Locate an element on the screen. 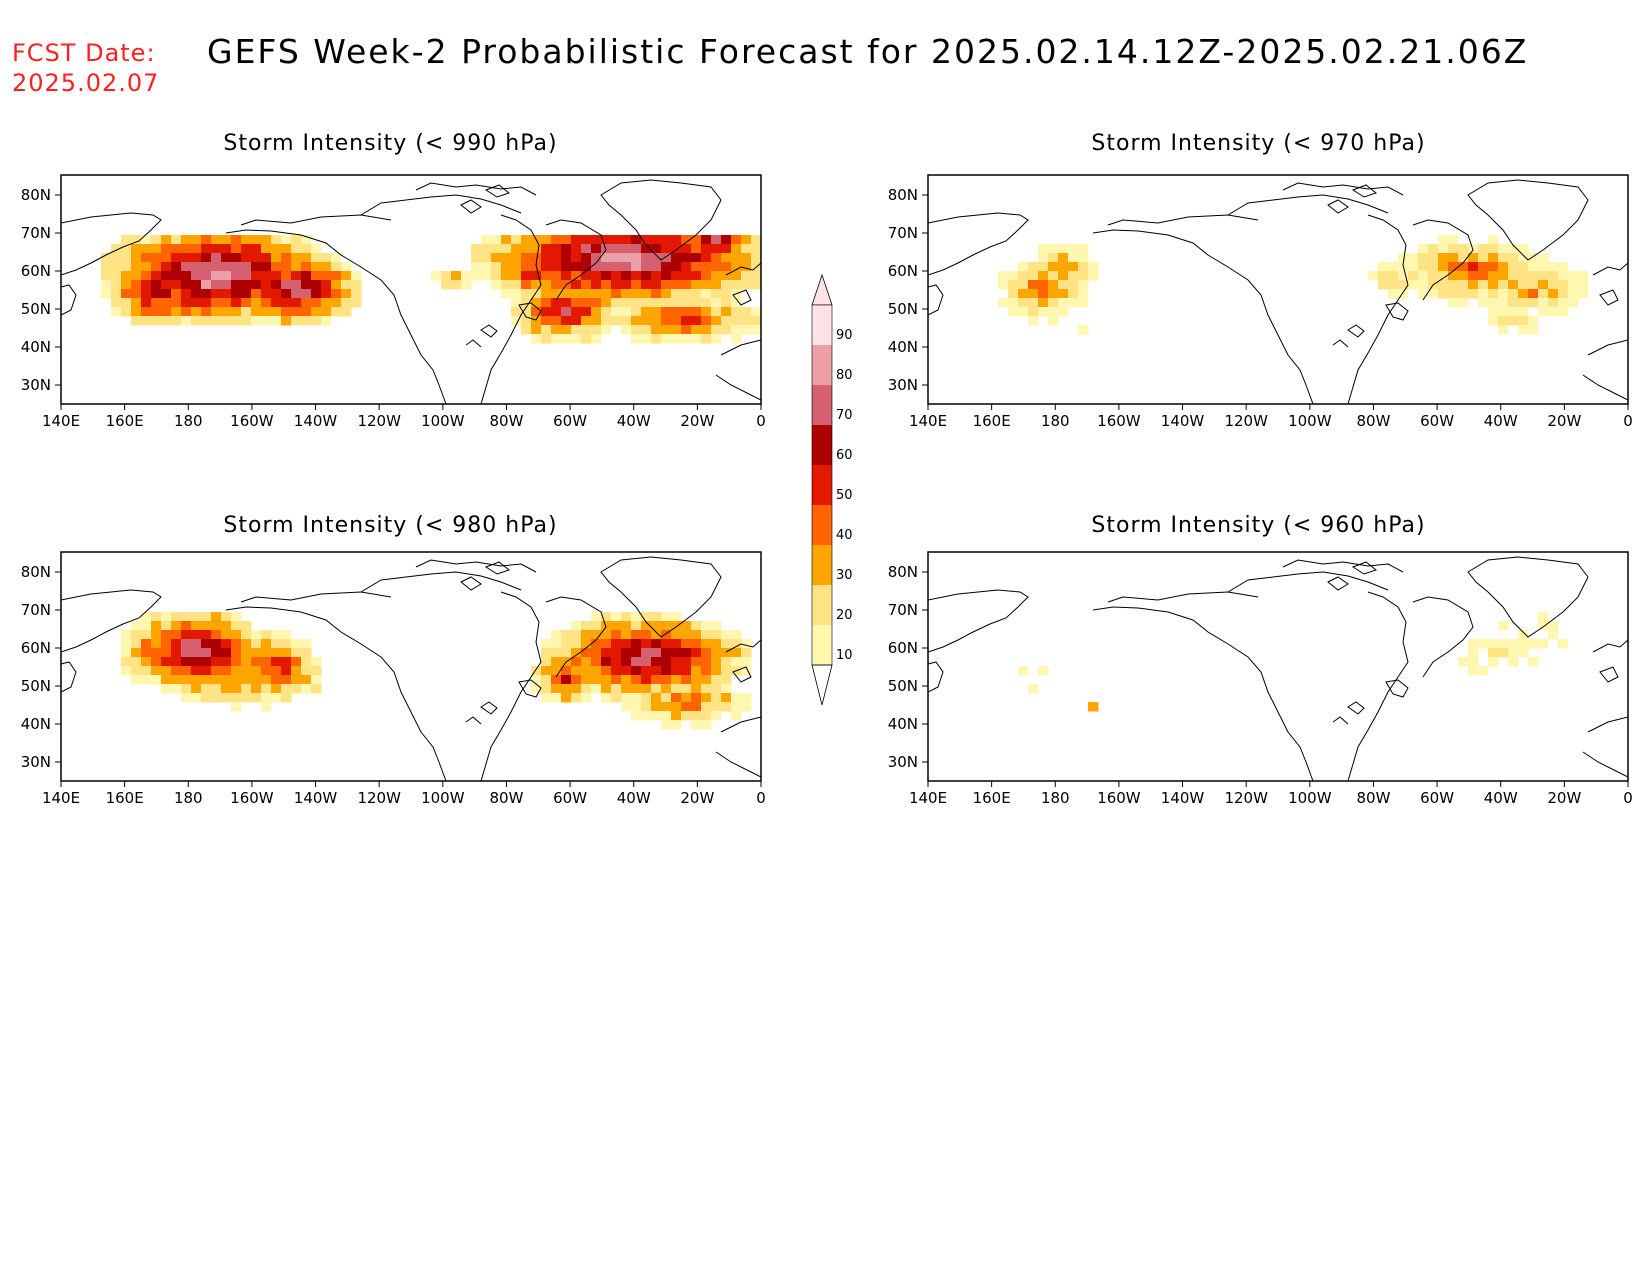 This screenshot has width=1650, height=1275. lon-label: 160W is located at coordinates (1119, 421).